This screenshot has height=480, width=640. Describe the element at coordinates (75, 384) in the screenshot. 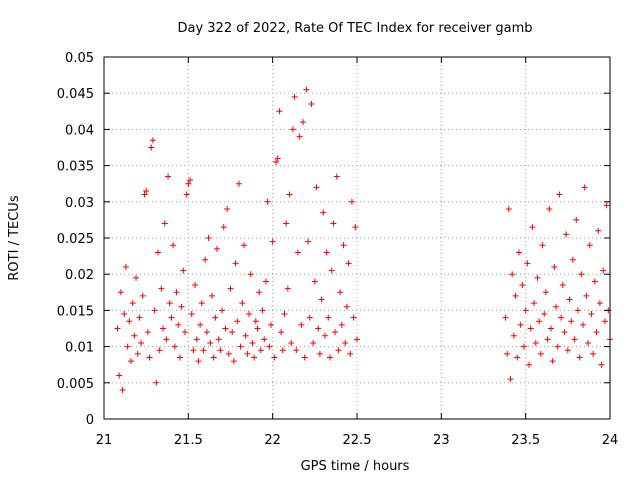

I see `y-tick-label: 0.005` at that location.